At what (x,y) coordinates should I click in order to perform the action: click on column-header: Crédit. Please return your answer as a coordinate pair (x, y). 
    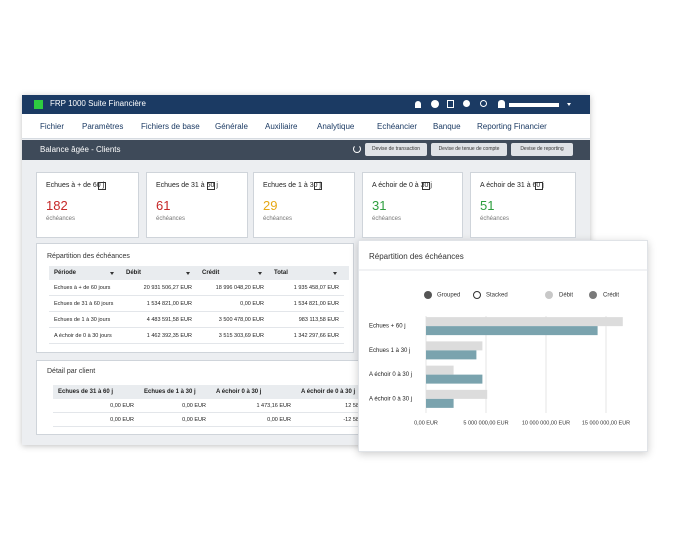
    Looking at the image, I should click on (236, 273).